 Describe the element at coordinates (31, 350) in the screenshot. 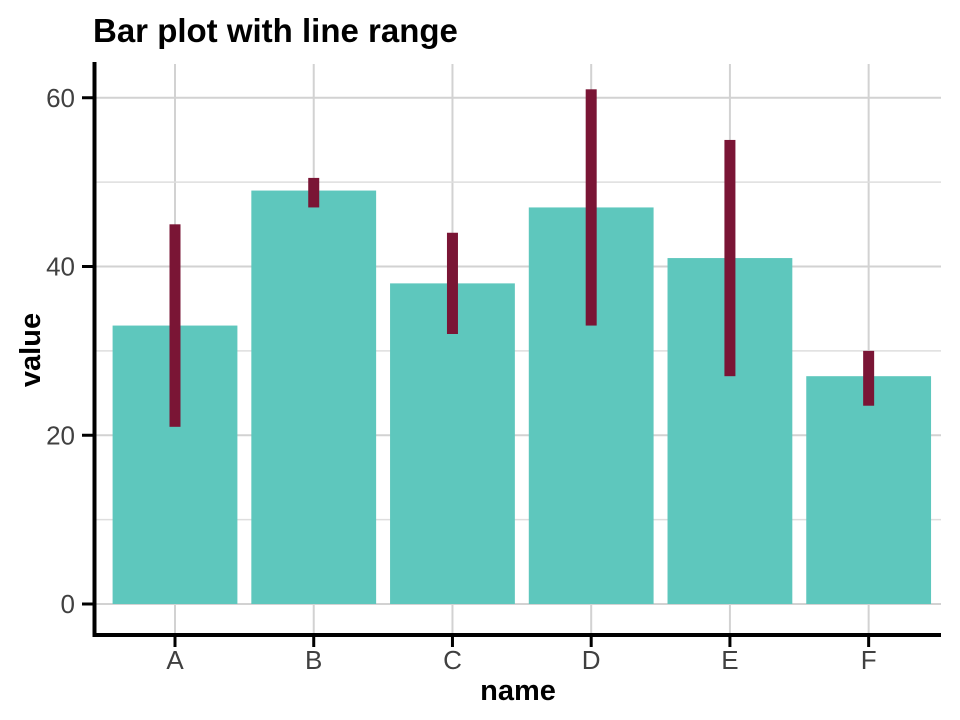

I see `y-axis-title: value` at that location.